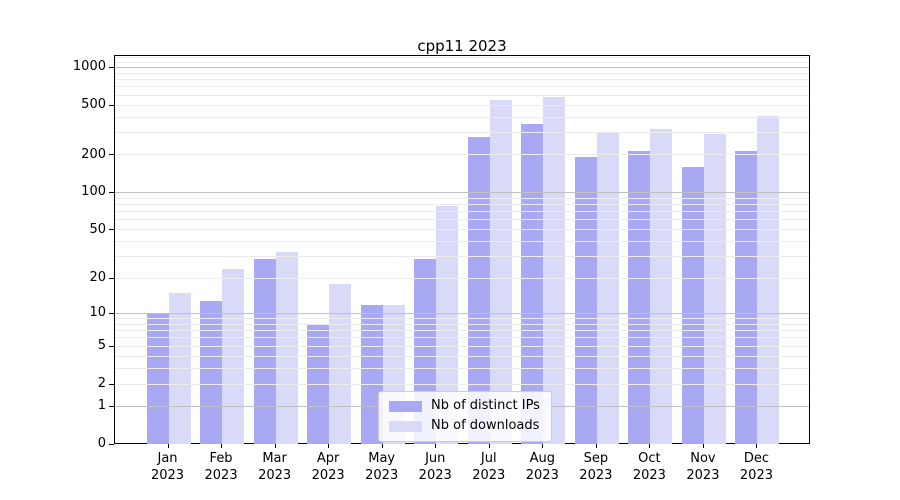 The height and width of the screenshot is (500, 900). I want to click on x-tick-month: May, so click(382, 458).